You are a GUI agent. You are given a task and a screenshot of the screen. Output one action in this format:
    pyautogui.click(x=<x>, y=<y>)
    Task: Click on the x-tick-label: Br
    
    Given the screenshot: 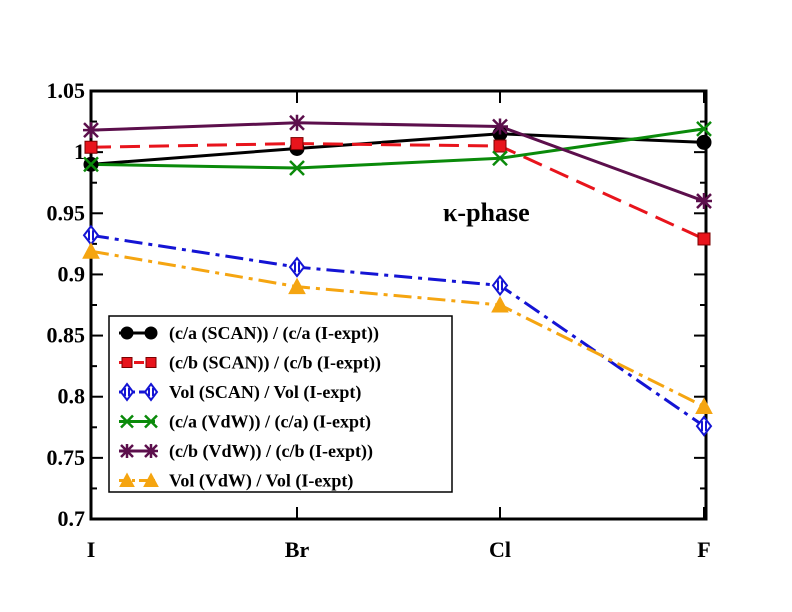 What is the action you would take?
    pyautogui.click(x=297, y=549)
    